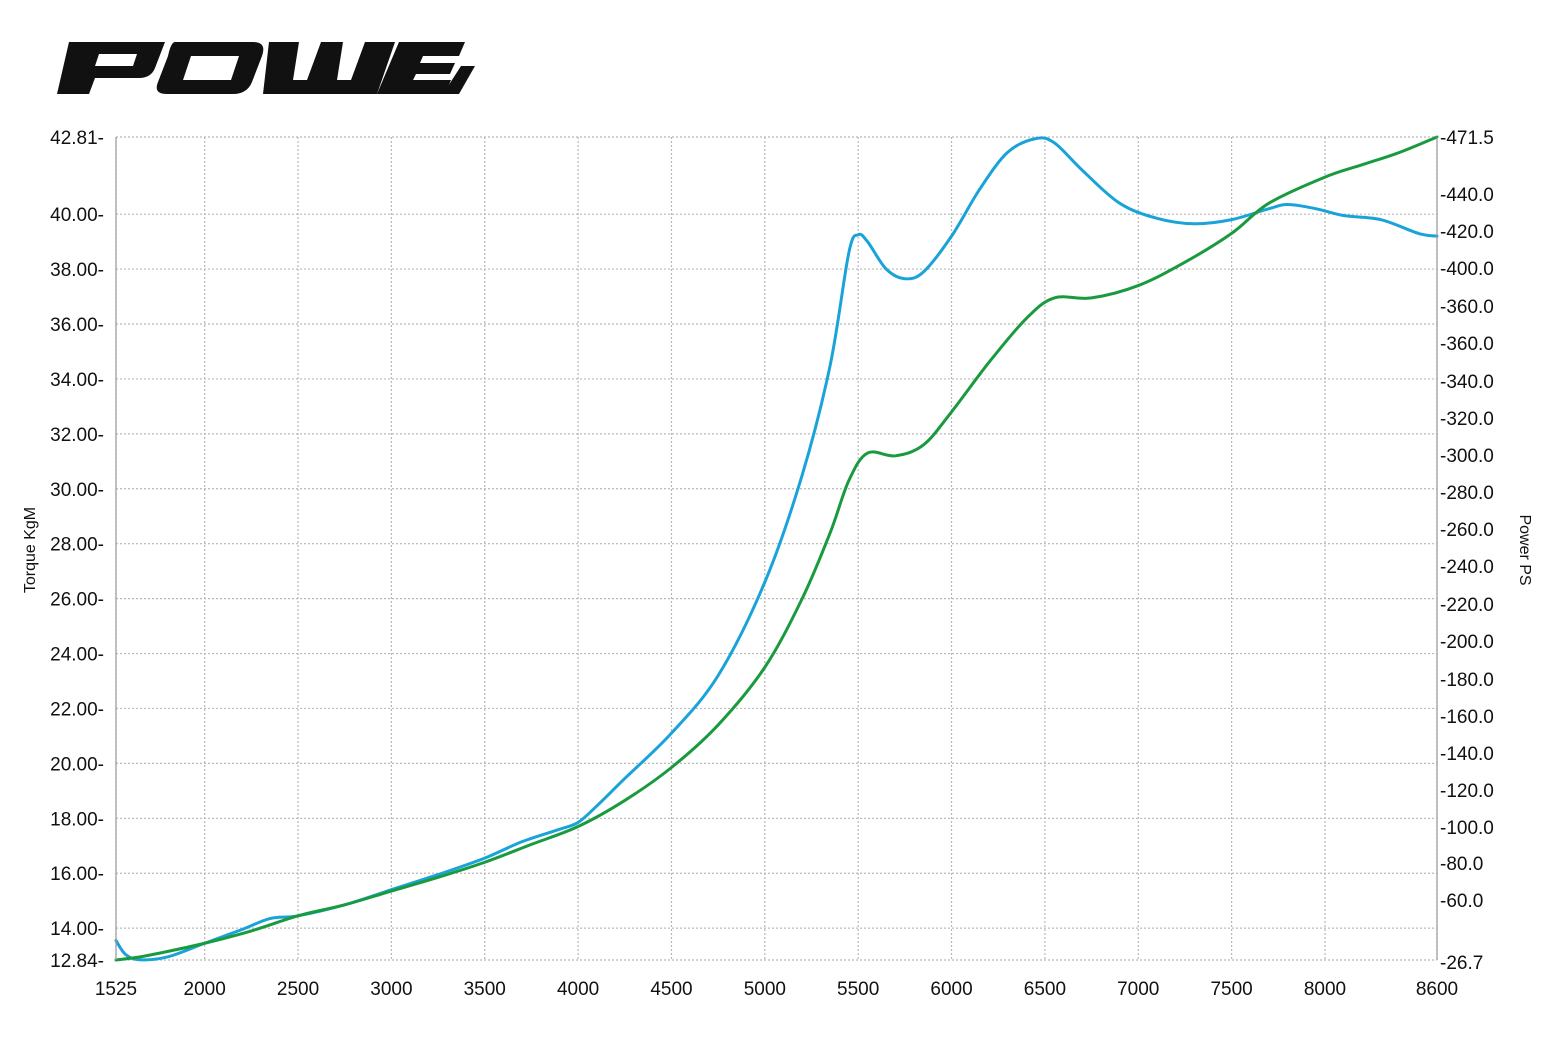 Image resolution: width=1568 pixels, height=1044 pixels. I want to click on y-left-tick-label: 20.00-, so click(77, 764).